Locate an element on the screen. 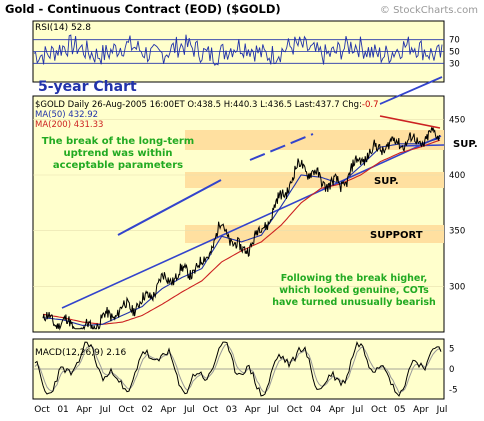 Image resolution: width=484 pixels, height=421 pixels. price-tick-label: 450 is located at coordinates (457, 120).